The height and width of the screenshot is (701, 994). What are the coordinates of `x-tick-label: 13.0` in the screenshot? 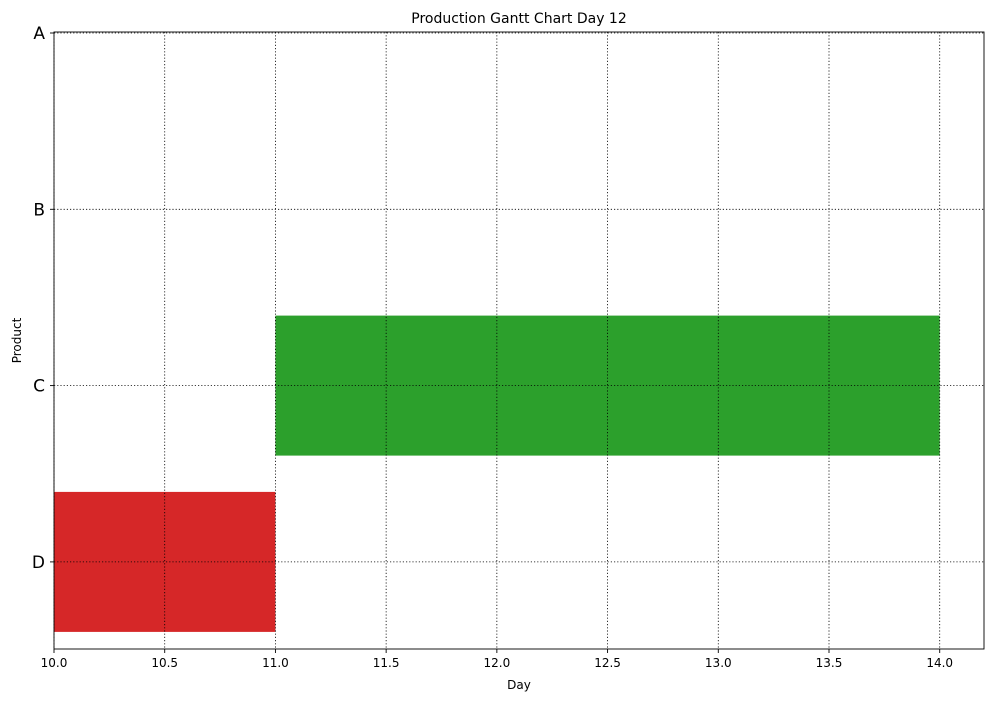 It's located at (718, 663).